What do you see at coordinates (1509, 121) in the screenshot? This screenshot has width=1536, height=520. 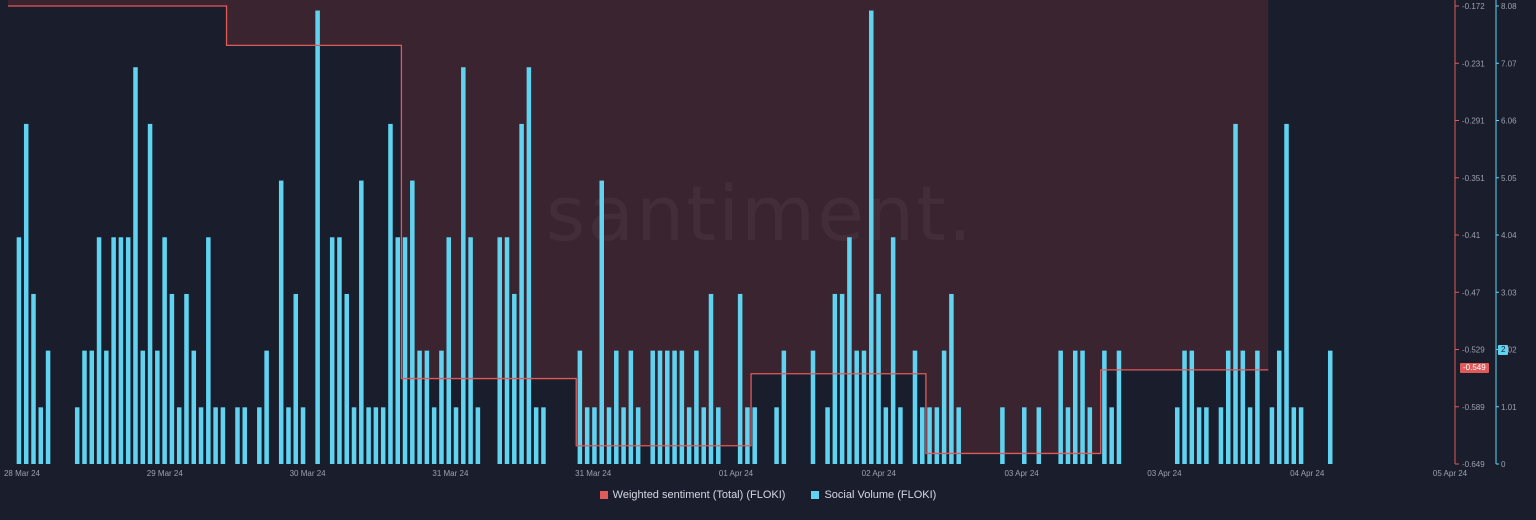 I see `right-axis-tick-label: 6.06` at bounding box center [1509, 121].